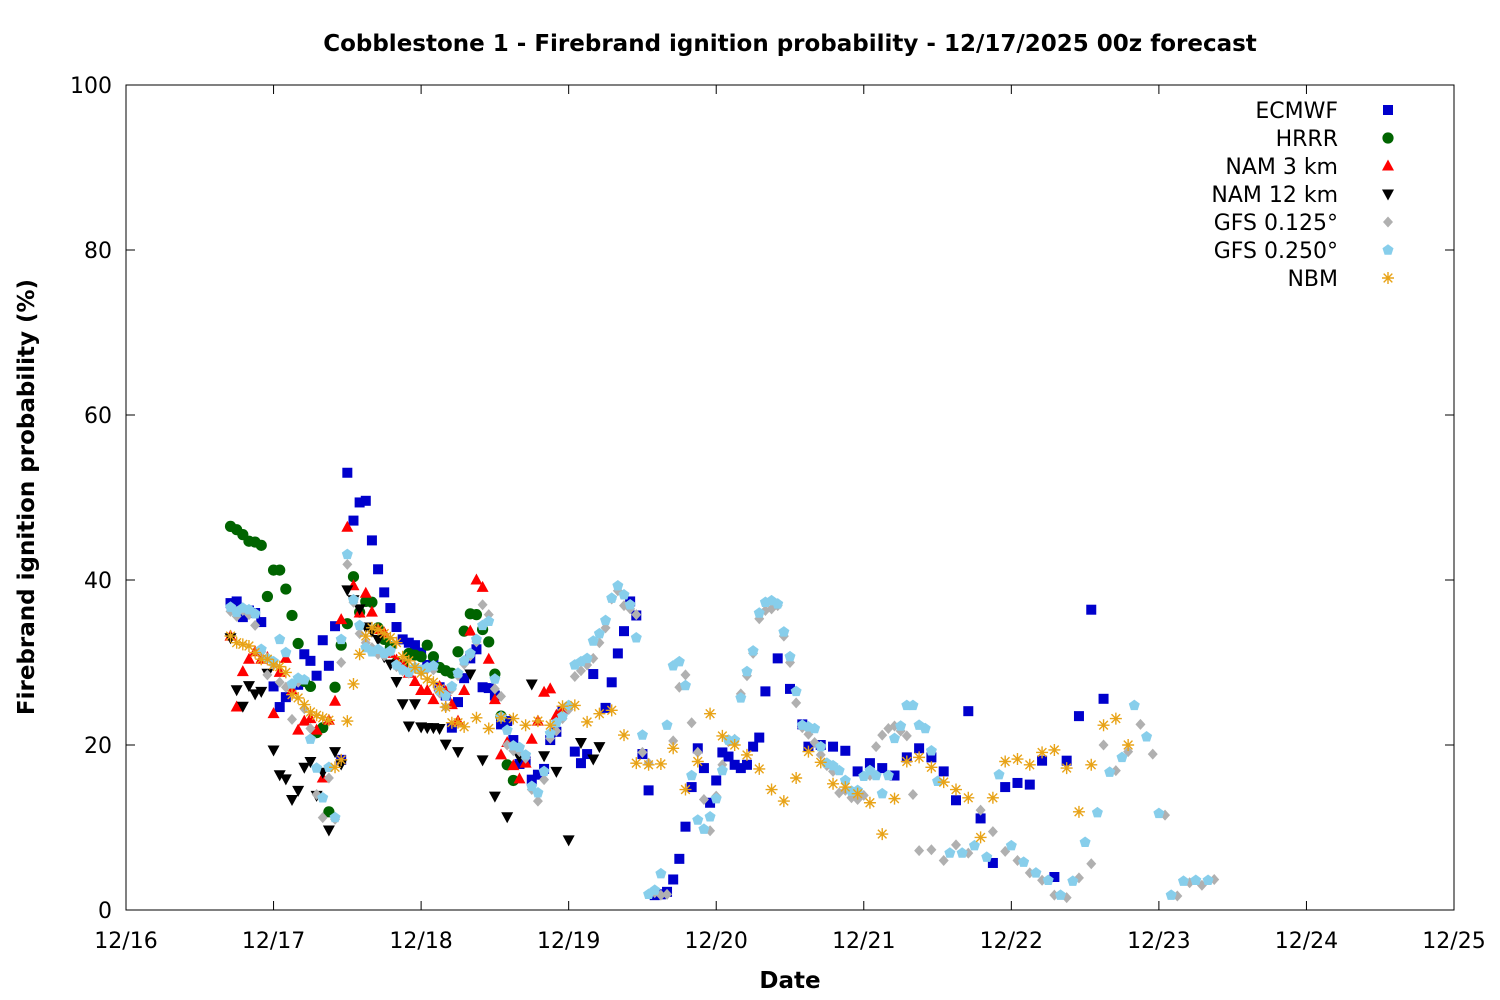 Image resolution: width=1500 pixels, height=1000 pixels. I want to click on legend-label: NBM, so click(1312, 279).